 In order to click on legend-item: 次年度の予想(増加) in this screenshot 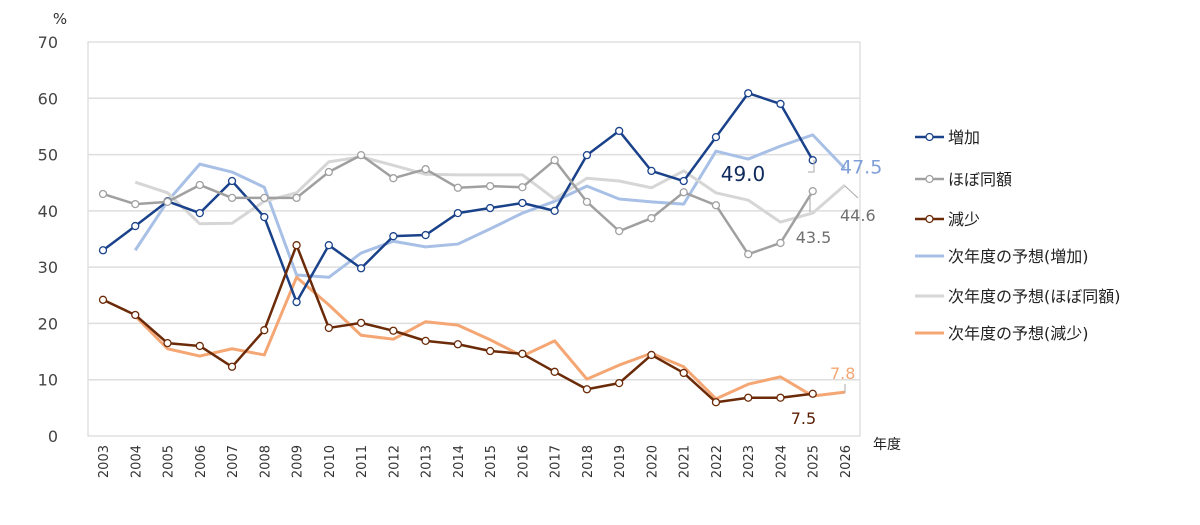, I will do `click(1002, 256)`.